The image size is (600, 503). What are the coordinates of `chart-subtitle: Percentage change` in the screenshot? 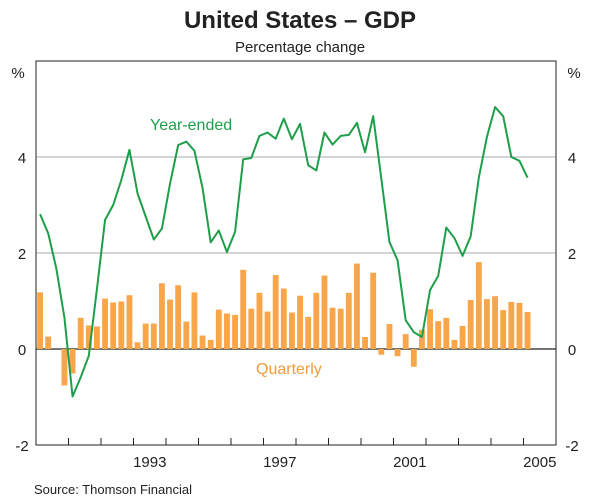 It's located at (300, 47).